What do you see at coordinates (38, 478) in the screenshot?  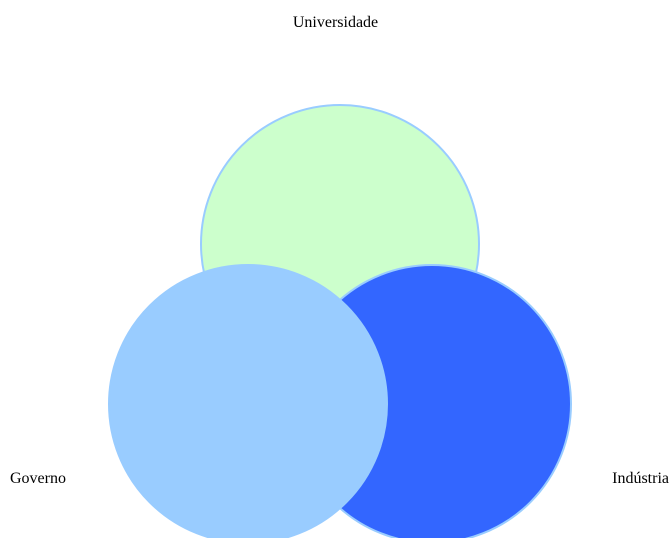 I see `governo-label: Governo` at bounding box center [38, 478].